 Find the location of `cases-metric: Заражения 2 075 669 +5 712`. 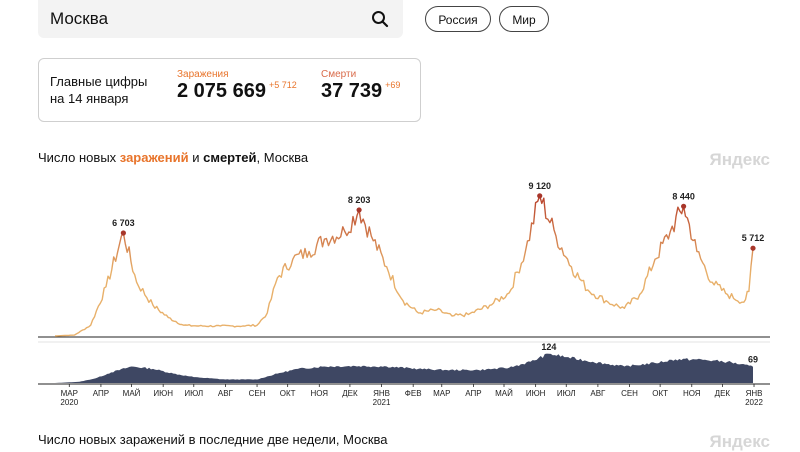

cases-metric: Заражения 2 075 669 +5 712 is located at coordinates (237, 86).